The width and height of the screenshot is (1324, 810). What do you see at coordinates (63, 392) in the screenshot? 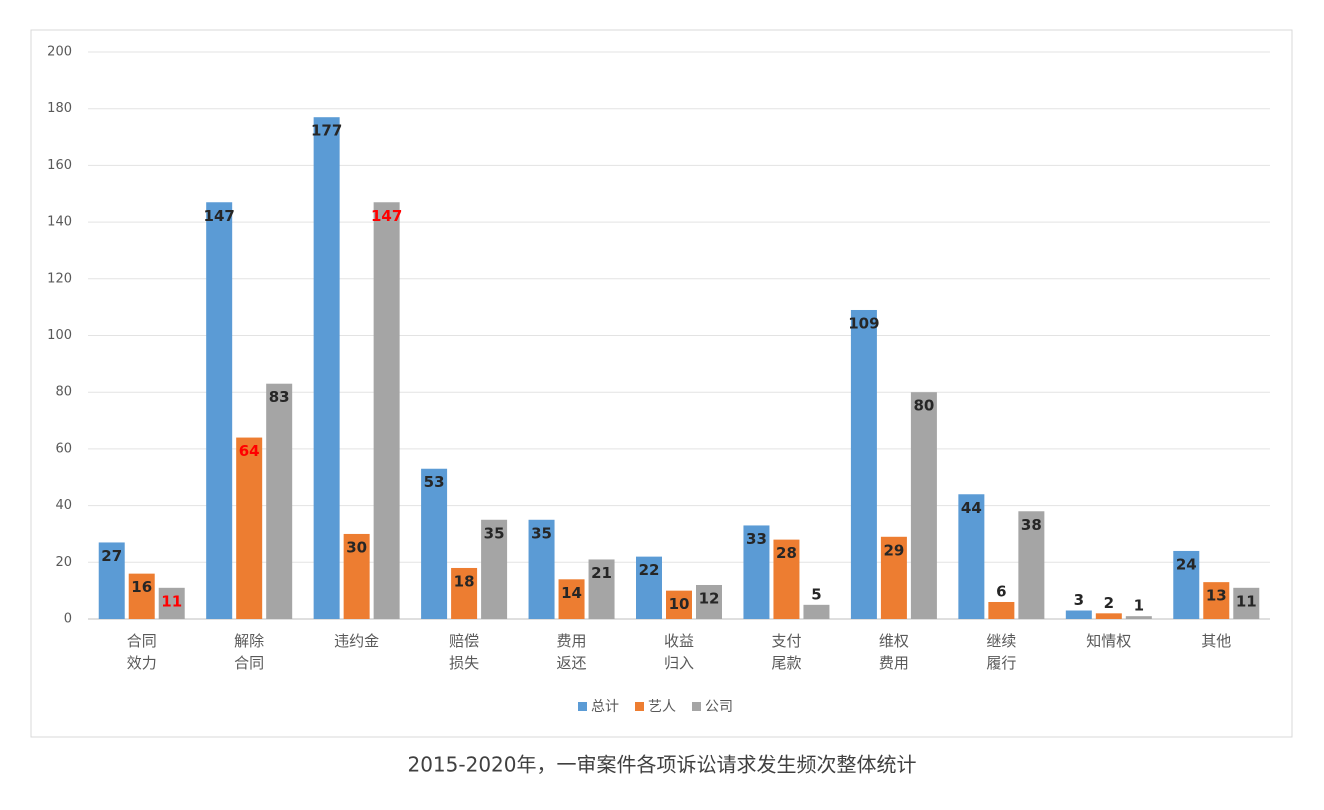
I see `y-tick-label: 80` at bounding box center [63, 392].